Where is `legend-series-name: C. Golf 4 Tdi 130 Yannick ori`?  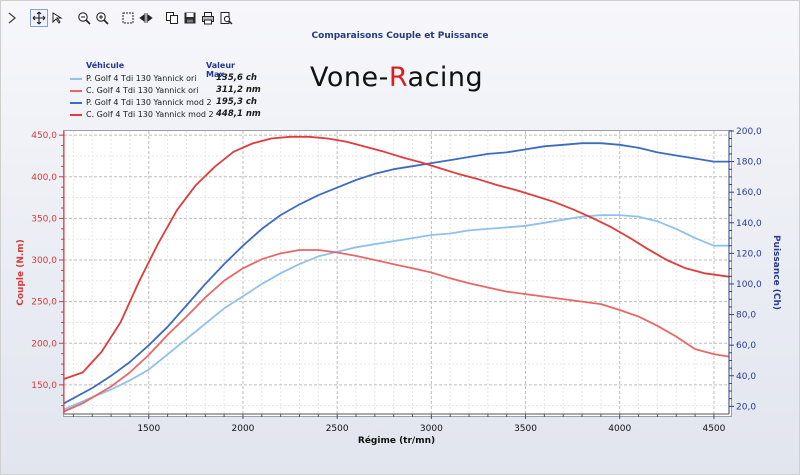
legend-series-name: C. Golf 4 Tdi 130 Yannick ori is located at coordinates (142, 90).